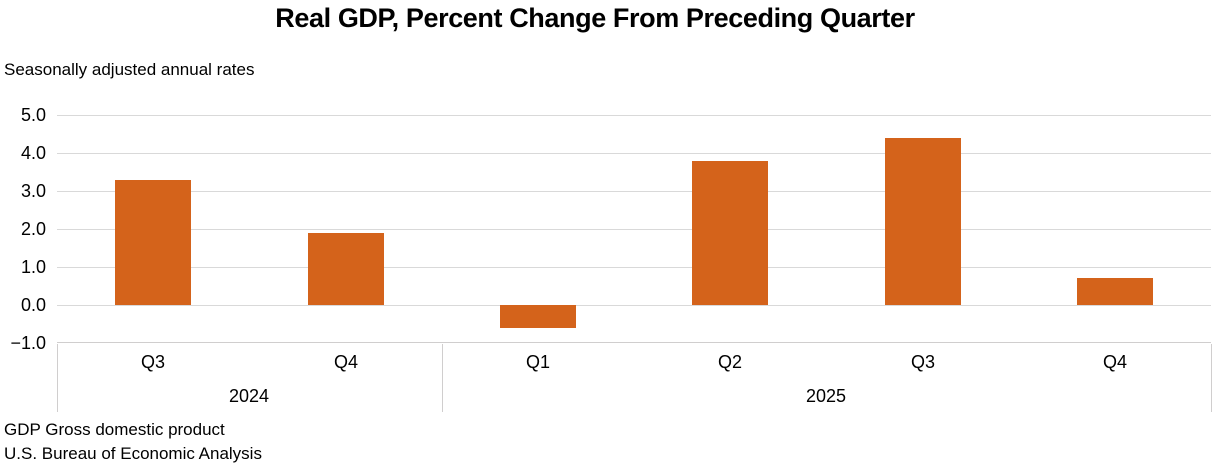 The image size is (1217, 472). I want to click on footnote-gdp-definition: GDP Gross domestic product, so click(114, 429).